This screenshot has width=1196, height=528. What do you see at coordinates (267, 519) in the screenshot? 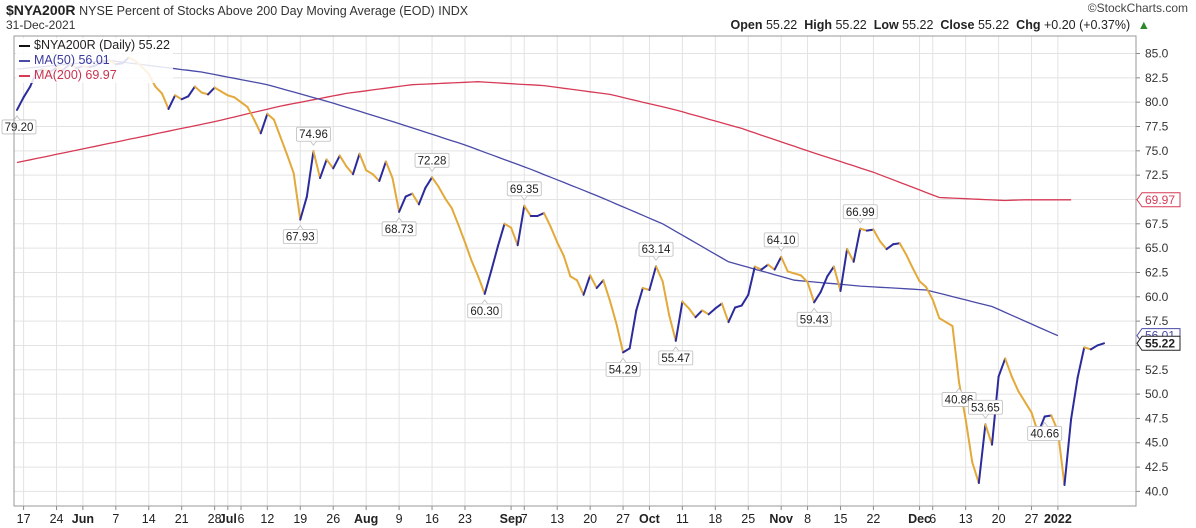
I see `x-tick-label: 12` at bounding box center [267, 519].